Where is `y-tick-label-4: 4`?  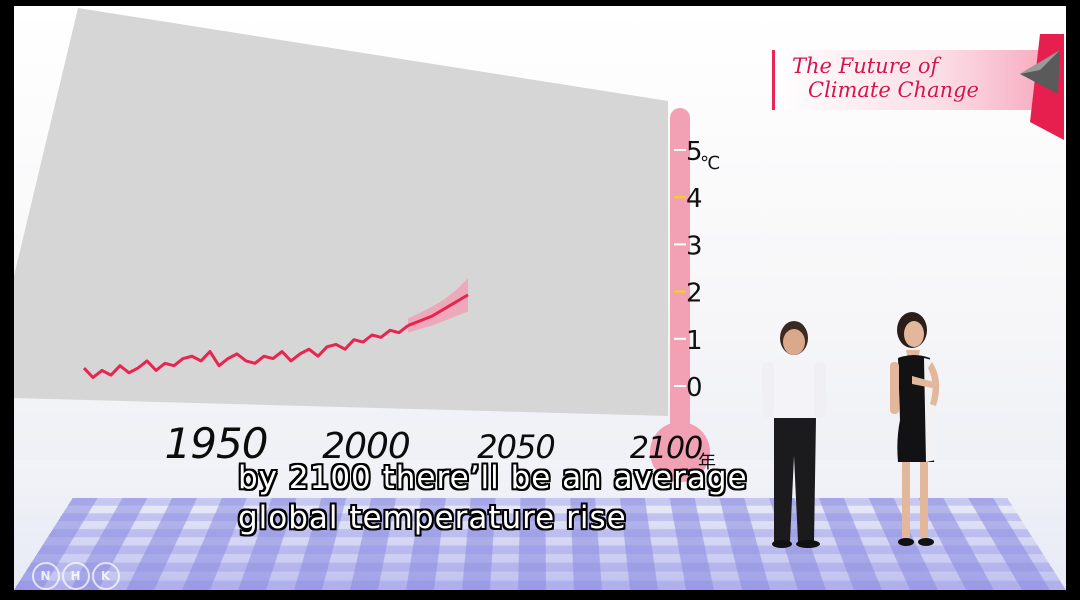 y-tick-label-4: 4 is located at coordinates (694, 199).